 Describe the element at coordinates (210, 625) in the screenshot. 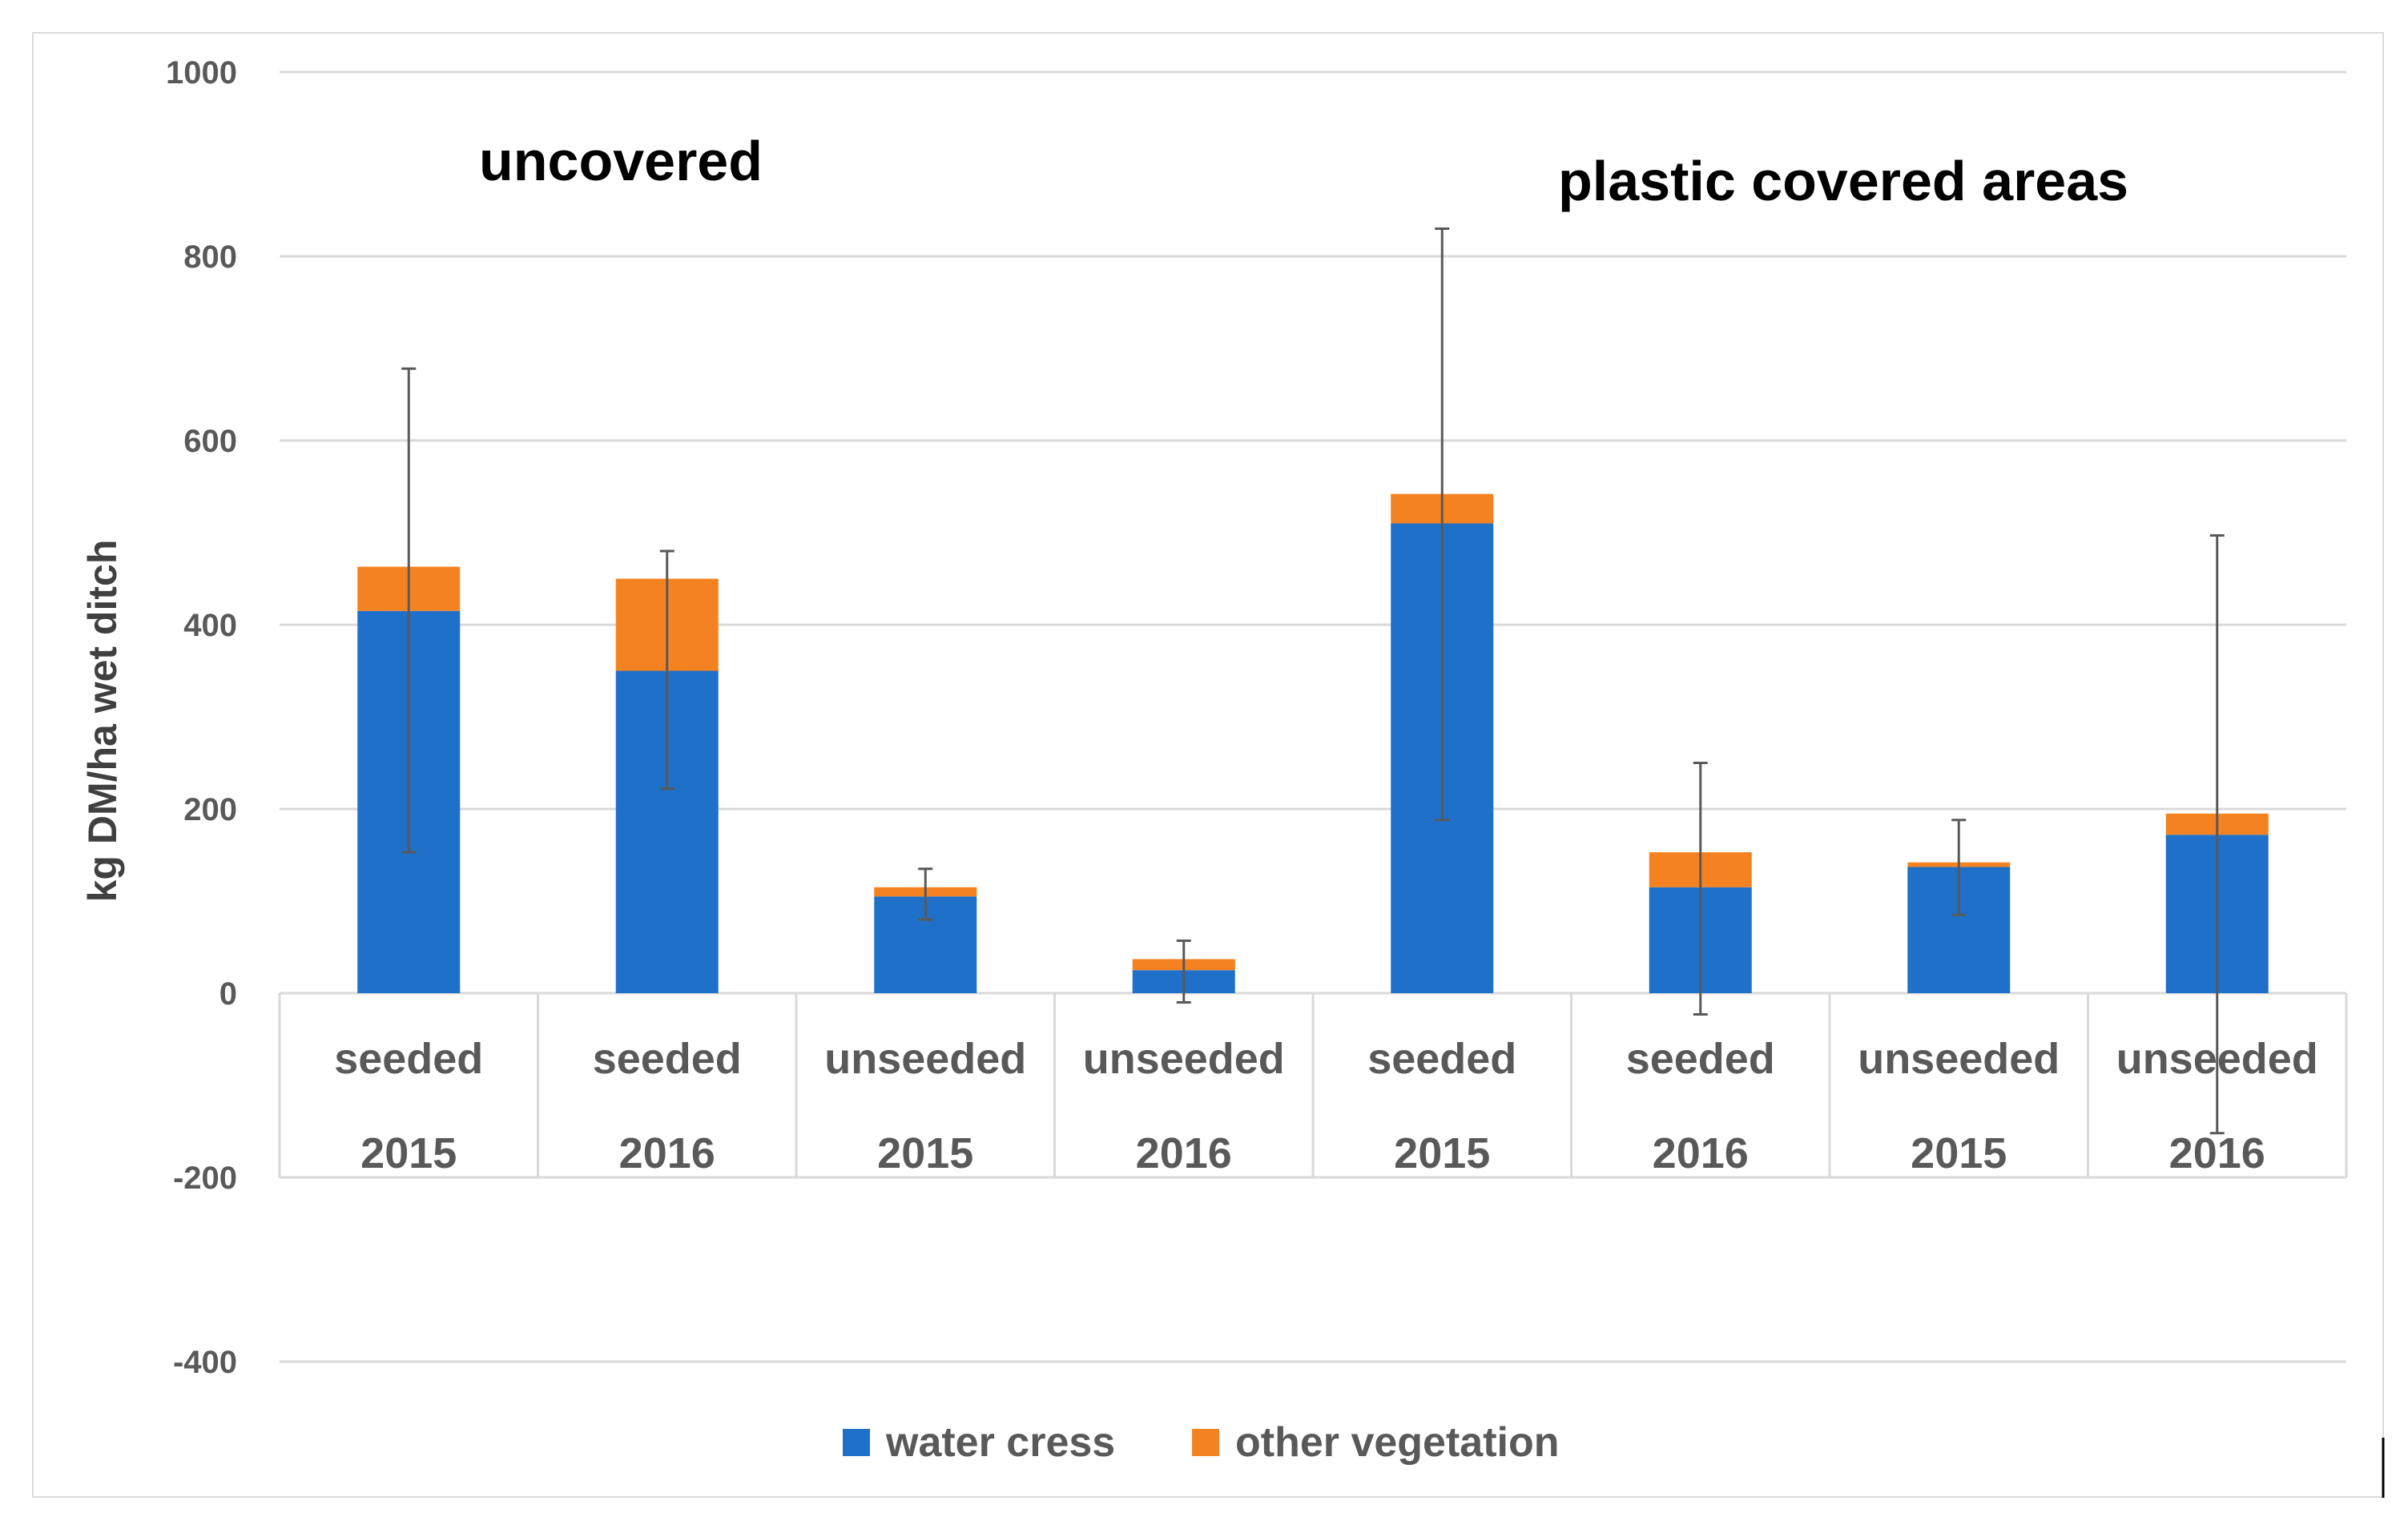

I see `y-tick-label: 400` at that location.